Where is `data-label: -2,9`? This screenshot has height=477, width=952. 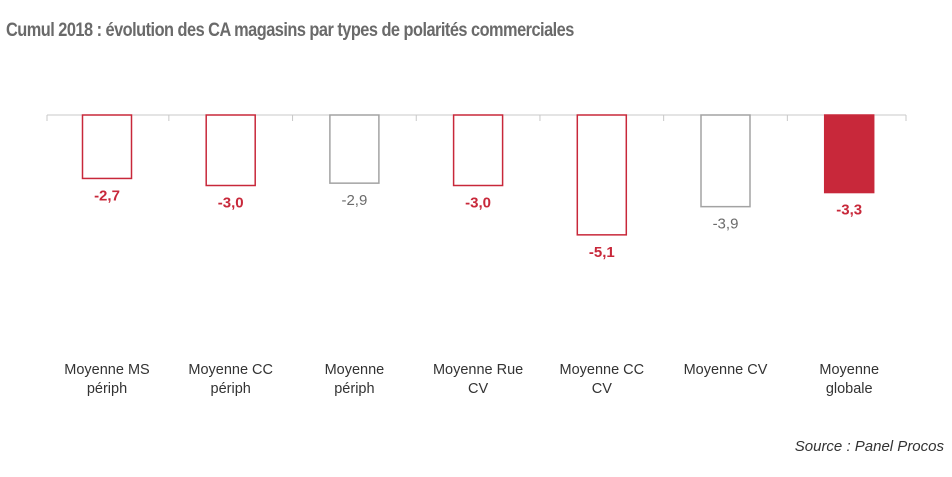
data-label: -2,9 is located at coordinates (354, 200).